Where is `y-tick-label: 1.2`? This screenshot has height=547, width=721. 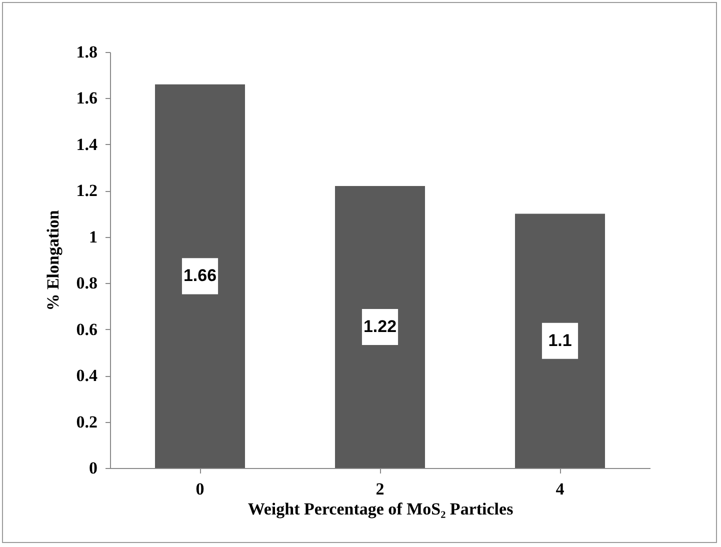 y-tick-label: 1.2 is located at coordinates (87, 190).